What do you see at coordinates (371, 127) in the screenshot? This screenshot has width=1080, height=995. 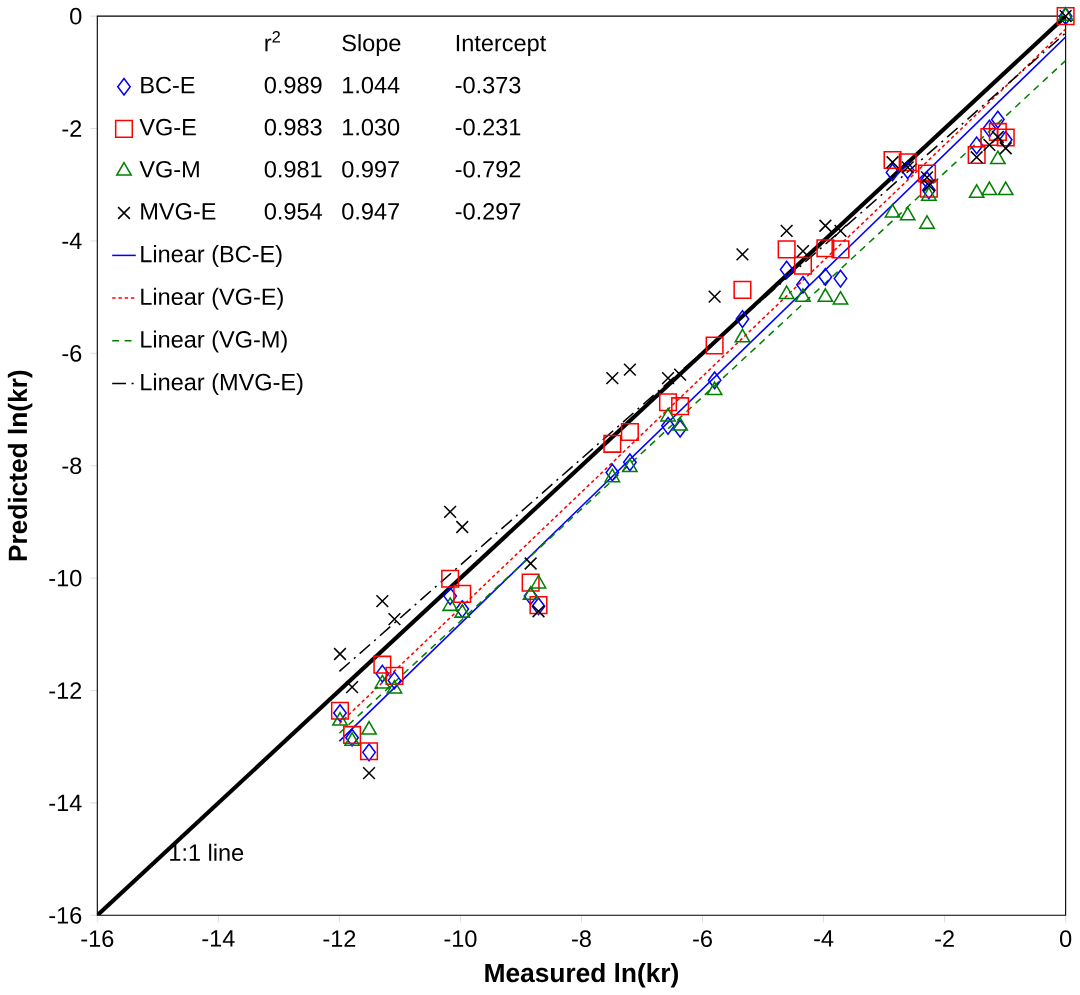 I see `annotation: 1.030` at bounding box center [371, 127].